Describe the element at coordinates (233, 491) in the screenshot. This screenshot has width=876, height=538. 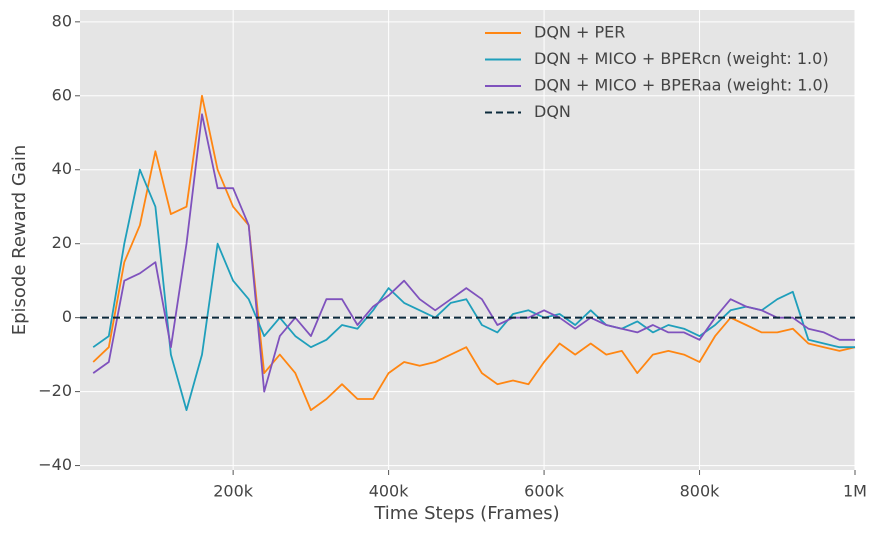
I see `x-tick-label: 200k` at that location.